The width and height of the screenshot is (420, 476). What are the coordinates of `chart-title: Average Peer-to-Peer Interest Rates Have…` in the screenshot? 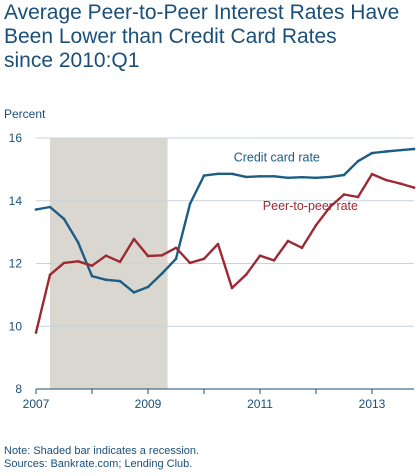 It's located at (202, 36).